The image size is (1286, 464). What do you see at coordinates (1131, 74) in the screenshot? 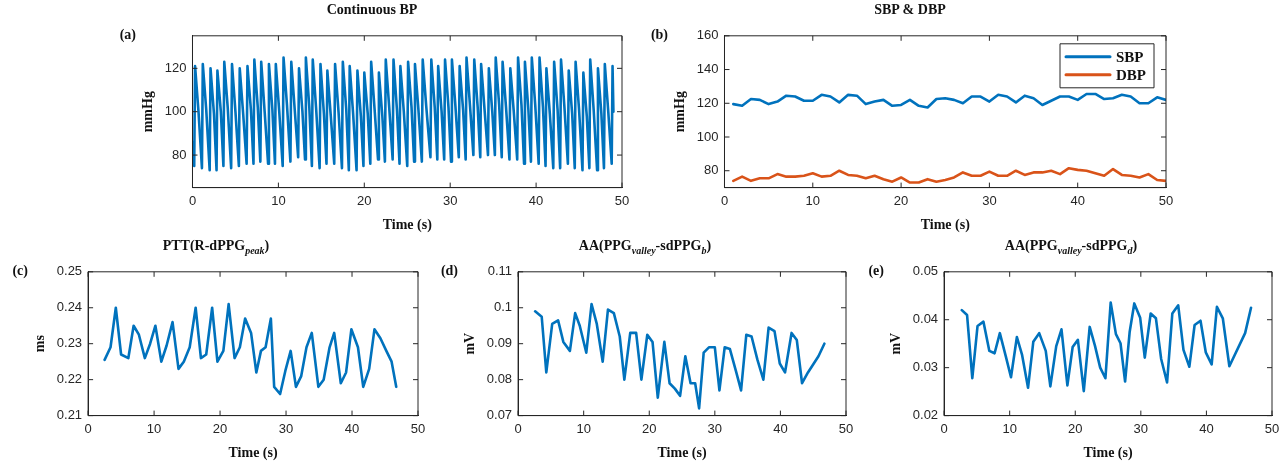
I see `legend-label: DBP` at bounding box center [1131, 74].